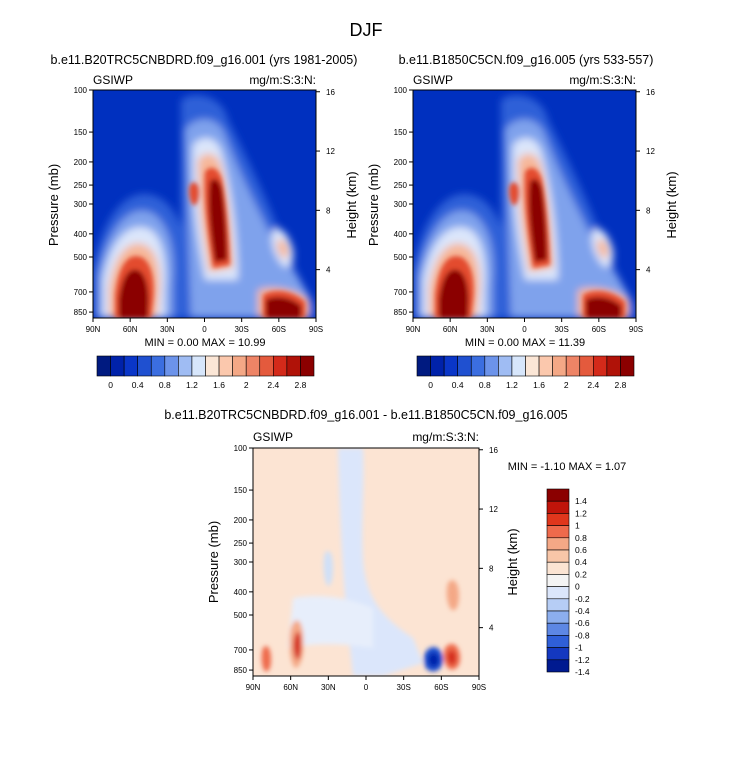  I want to click on panel-1-colorbar-label: 0, so click(110, 385).